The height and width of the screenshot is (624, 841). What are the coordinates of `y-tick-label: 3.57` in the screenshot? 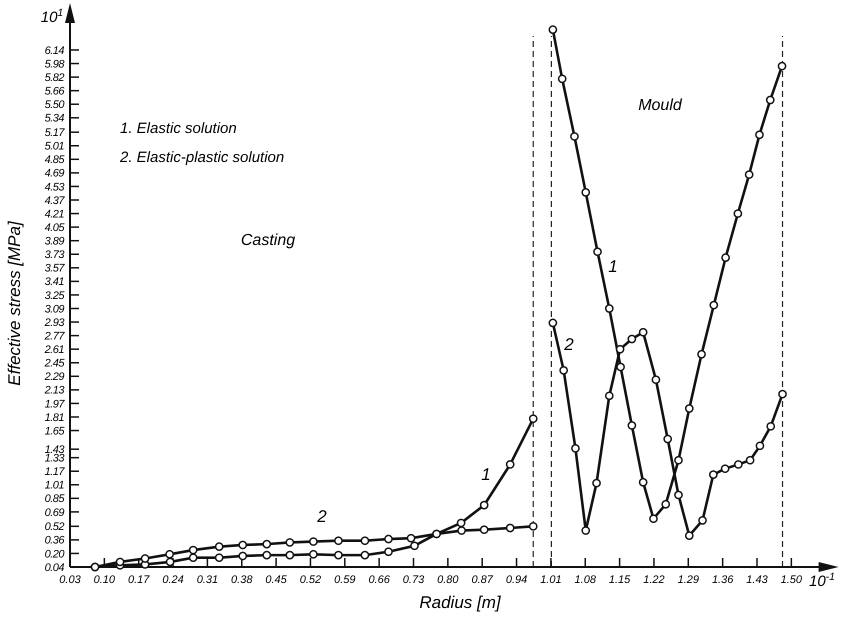 It's located at (55, 268).